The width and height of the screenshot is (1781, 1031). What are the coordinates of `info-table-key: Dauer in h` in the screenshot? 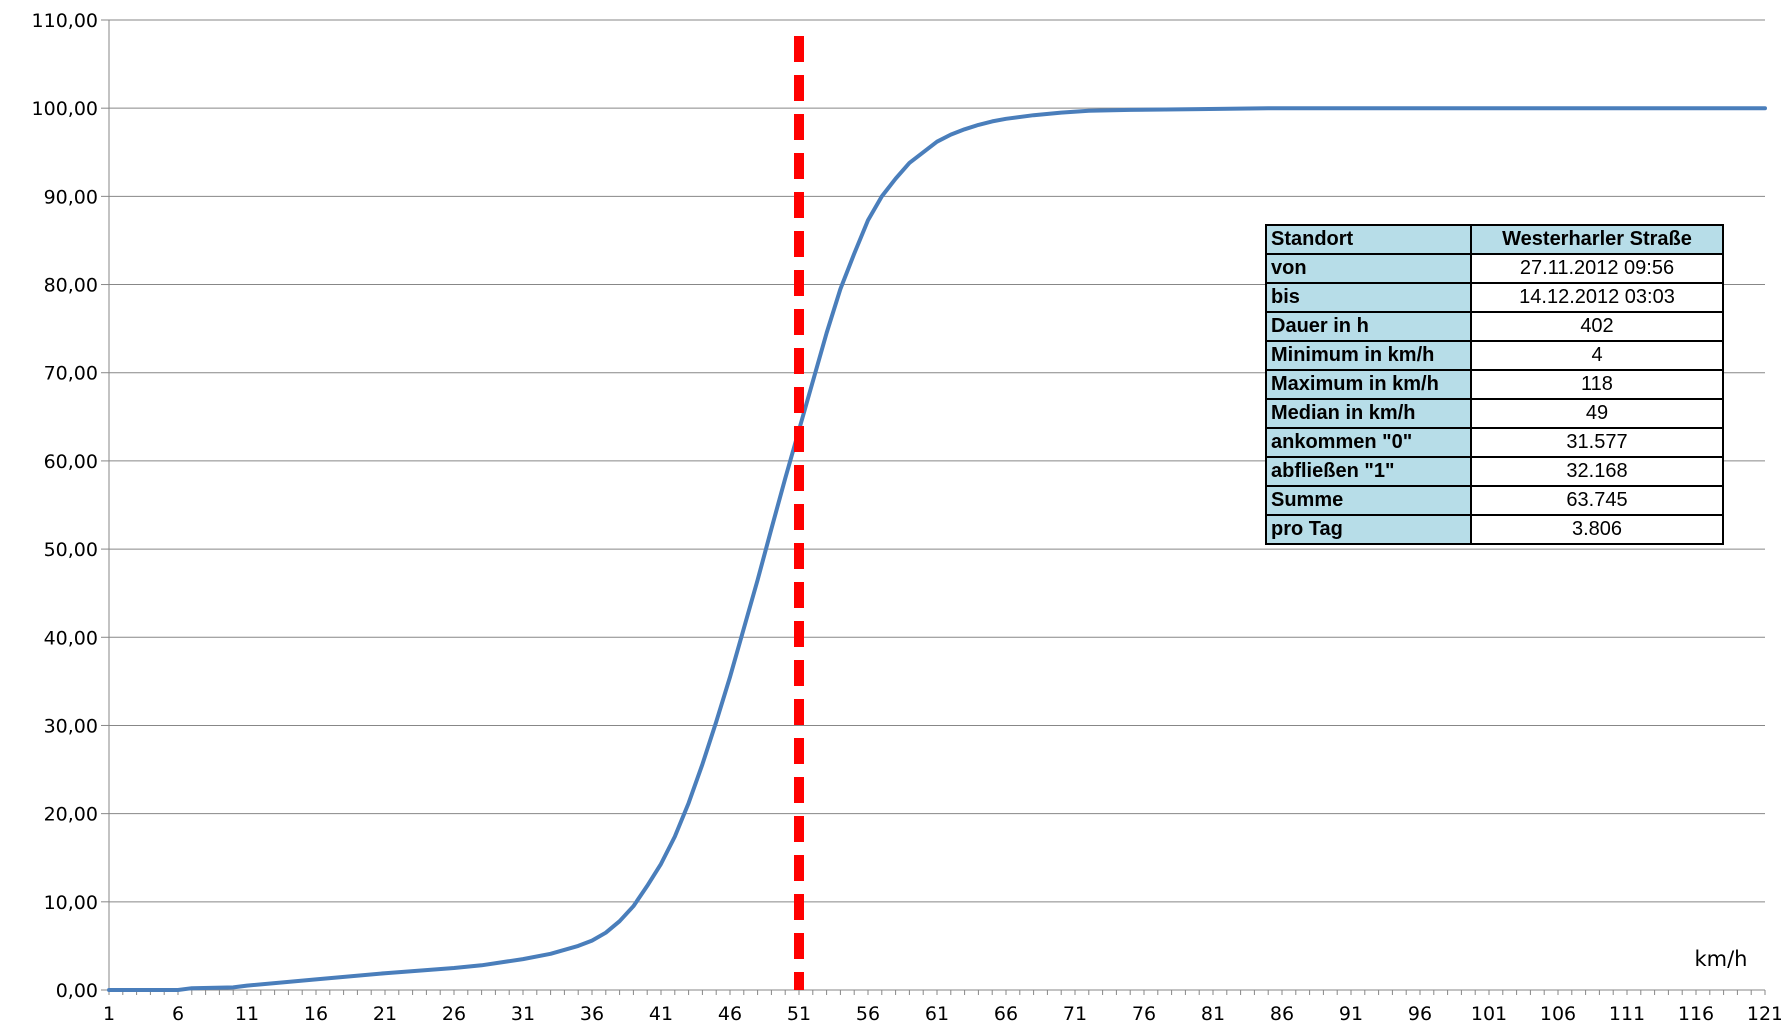 It's located at (1368, 326).